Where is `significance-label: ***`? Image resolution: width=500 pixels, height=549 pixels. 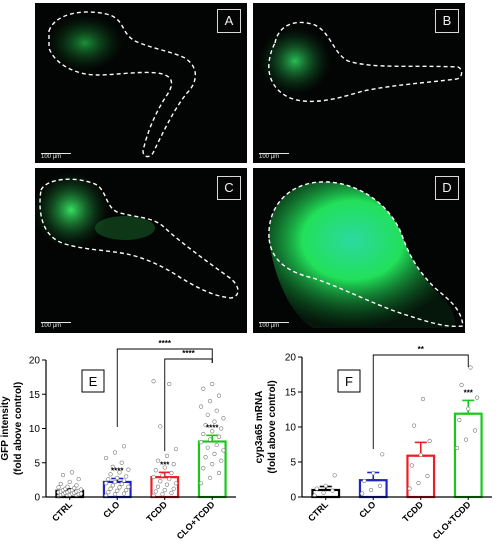
significance-label: *** is located at coordinates (165, 464).